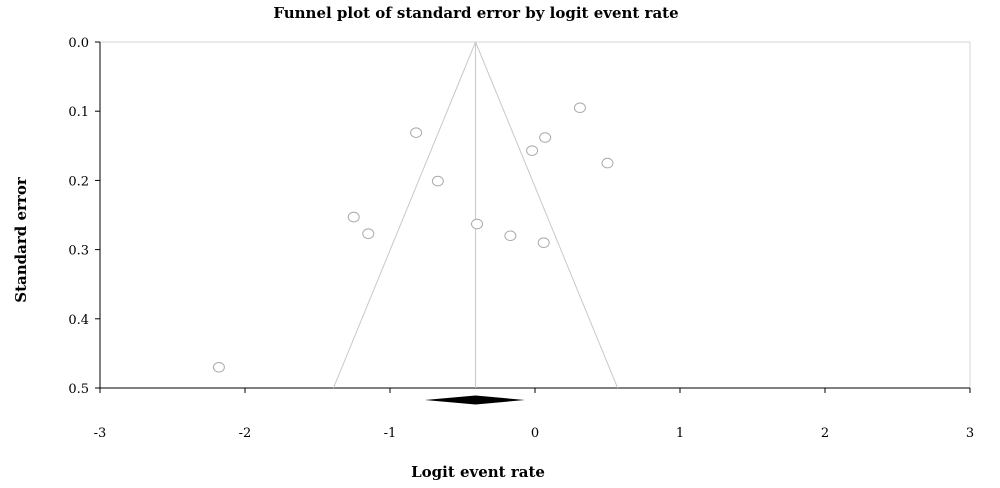 This screenshot has height=488, width=1000. Describe the element at coordinates (78, 43) in the screenshot. I see `y-tick-label: 0.0` at that location.